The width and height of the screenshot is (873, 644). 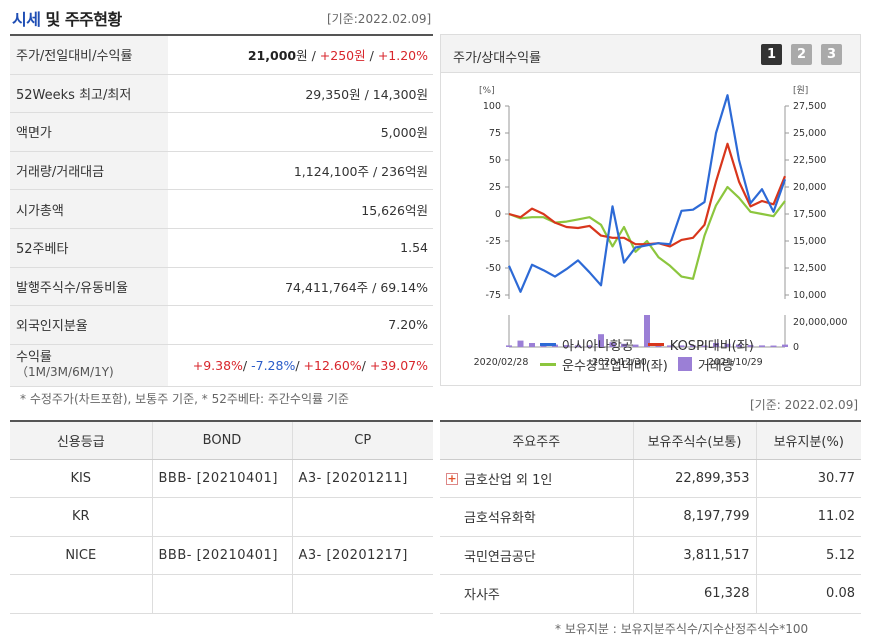 I want to click on row-value: 1.54, so click(x=414, y=248).